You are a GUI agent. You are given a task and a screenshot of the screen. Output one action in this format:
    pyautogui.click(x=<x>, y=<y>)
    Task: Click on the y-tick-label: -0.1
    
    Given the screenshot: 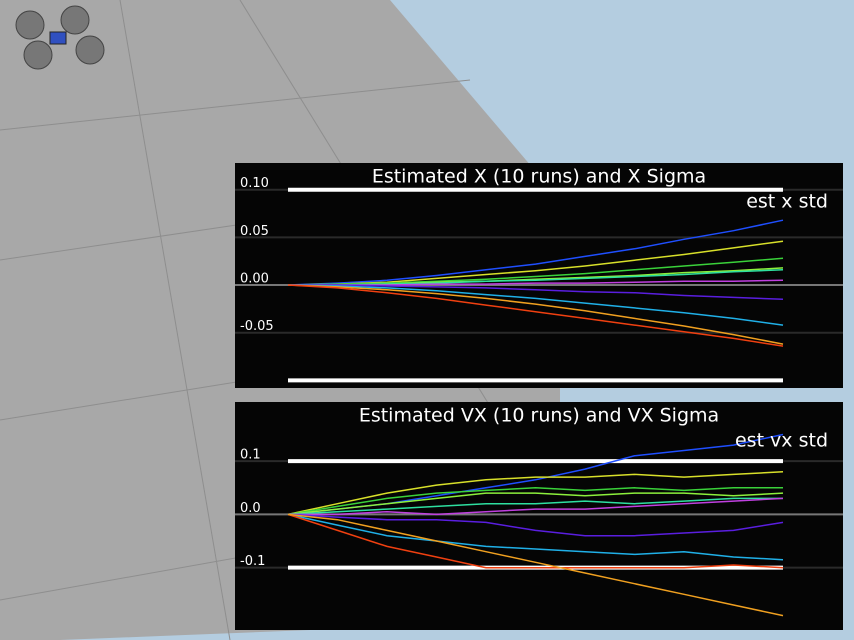 What is the action you would take?
    pyautogui.click(x=252, y=561)
    